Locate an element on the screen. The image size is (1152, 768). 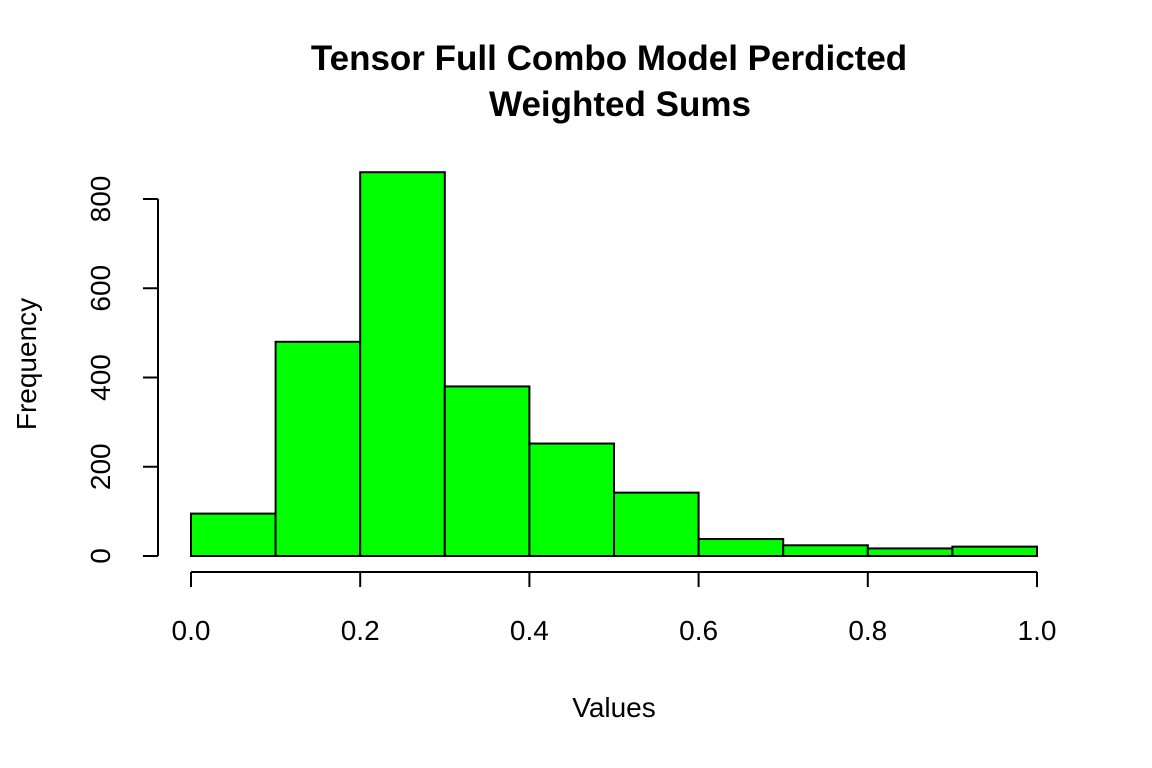
y-tick-label: 0 is located at coordinates (100, 556).